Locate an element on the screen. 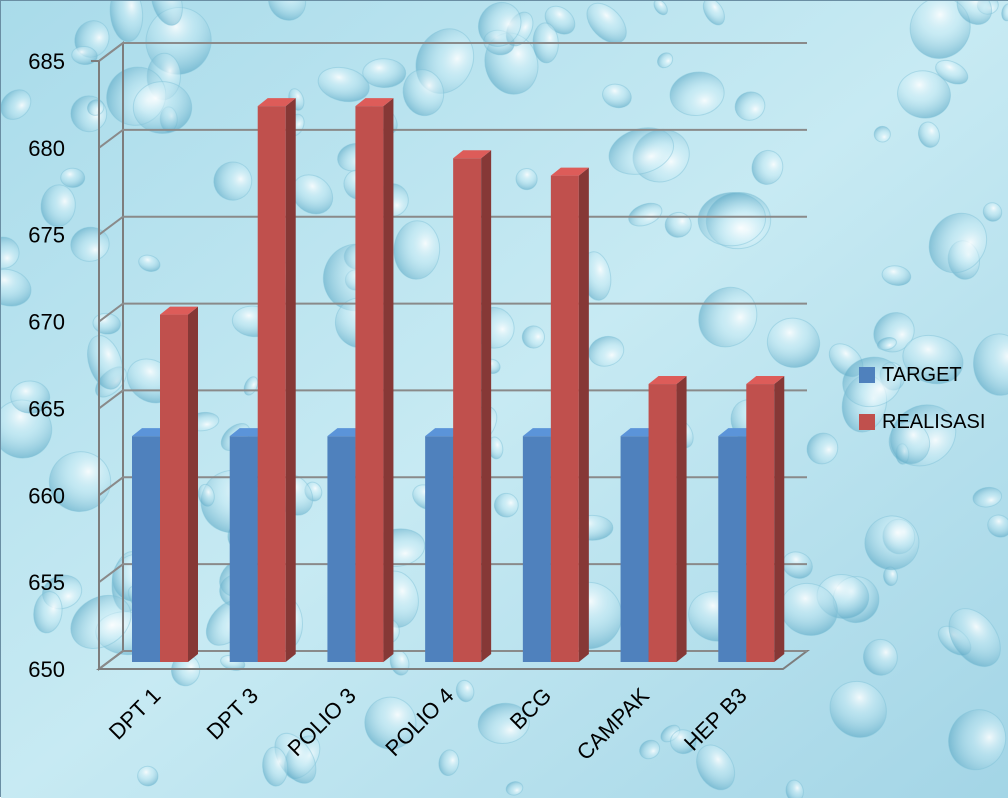  y-tick-label: 655 is located at coordinates (46, 582).